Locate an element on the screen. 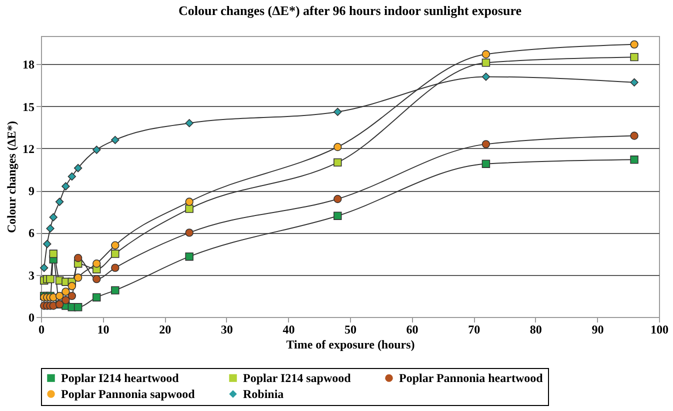 The width and height of the screenshot is (673, 411). x-tick-label: 100 is located at coordinates (659, 329).